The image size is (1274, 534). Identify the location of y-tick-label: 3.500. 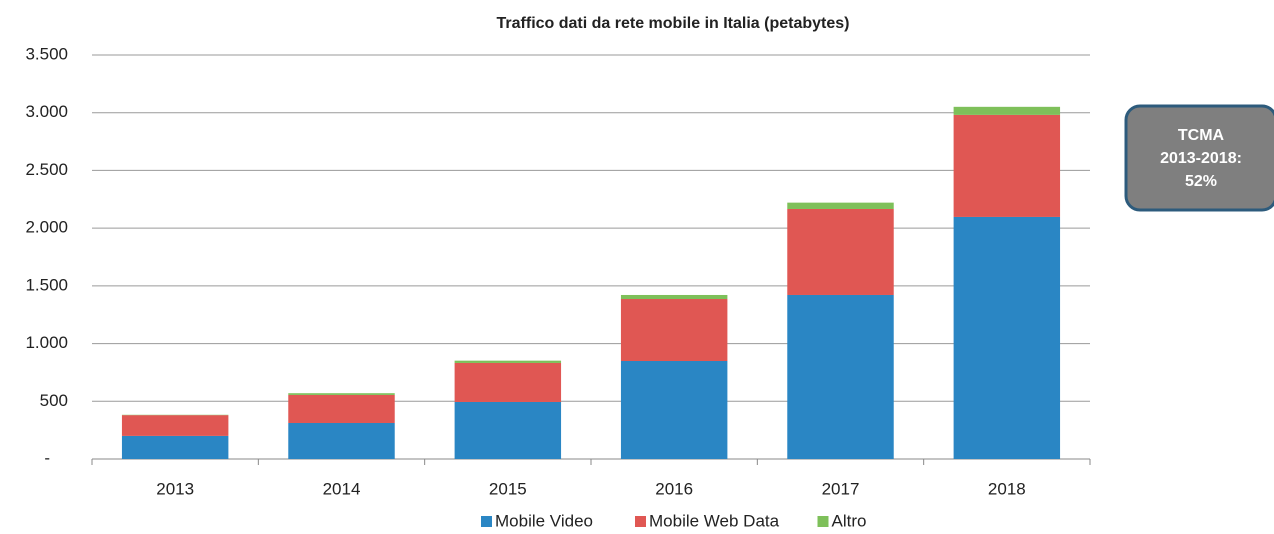
(46, 53).